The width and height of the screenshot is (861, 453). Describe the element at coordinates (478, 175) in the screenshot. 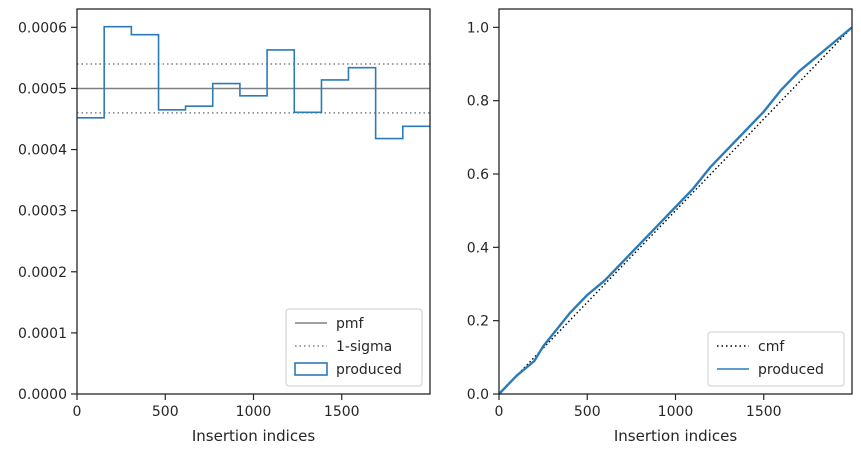

I see `y-tick-label: 0.6` at that location.